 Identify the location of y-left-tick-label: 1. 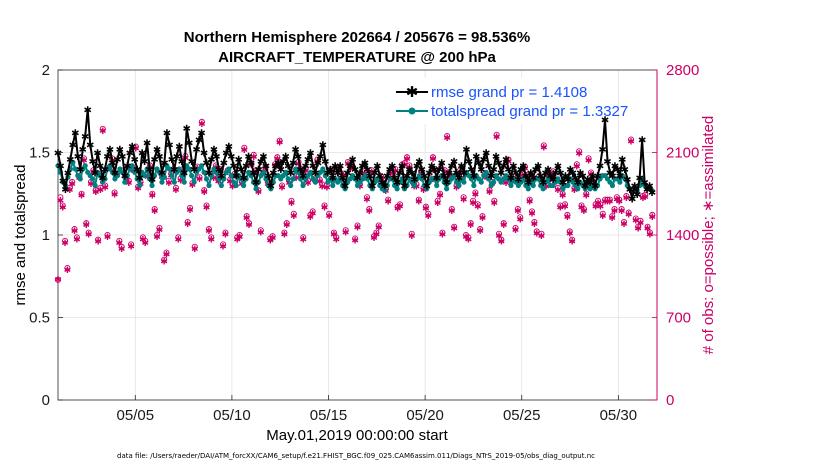
(46, 235).